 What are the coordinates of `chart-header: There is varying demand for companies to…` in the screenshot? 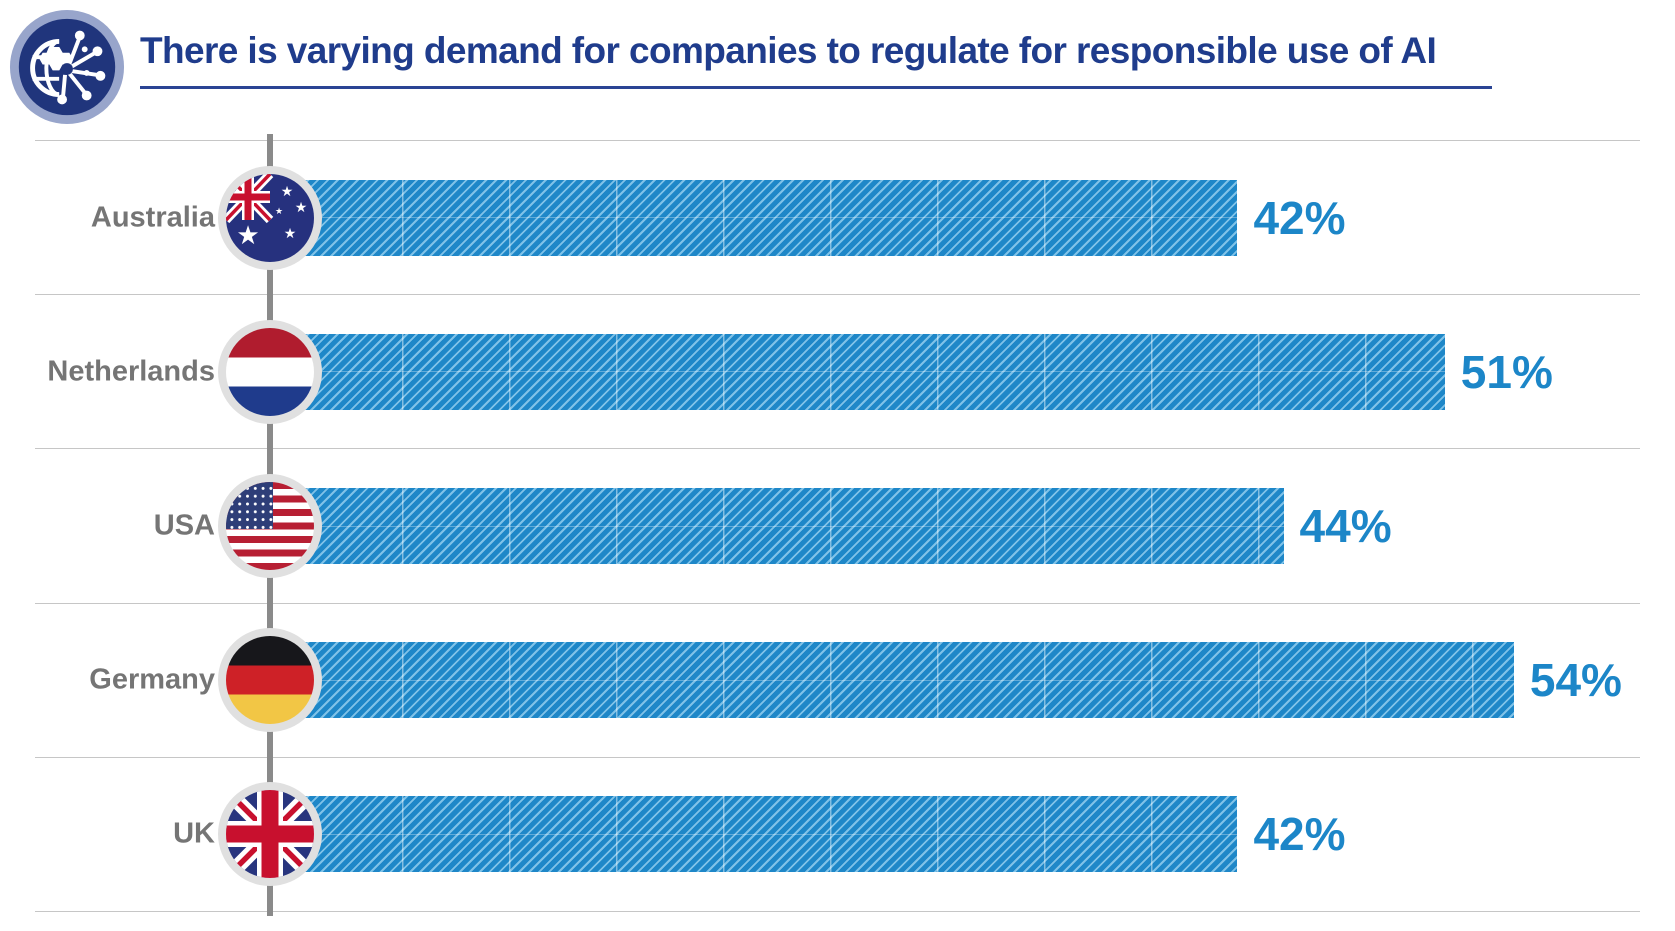 It's located at (816, 59).